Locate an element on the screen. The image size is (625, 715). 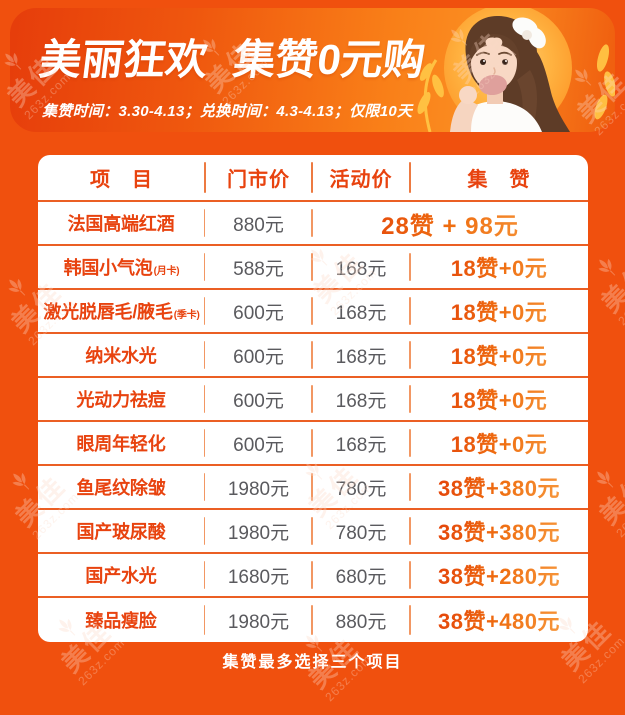
item-name: 纳米水光 is located at coordinates (121, 356).